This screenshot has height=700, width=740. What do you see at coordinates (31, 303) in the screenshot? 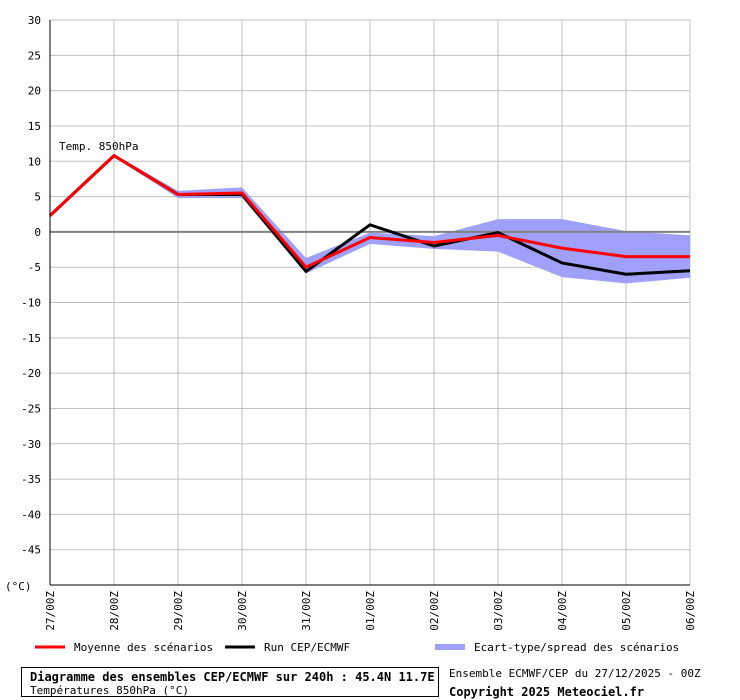
I see `y-tick-label: -10` at bounding box center [31, 303].